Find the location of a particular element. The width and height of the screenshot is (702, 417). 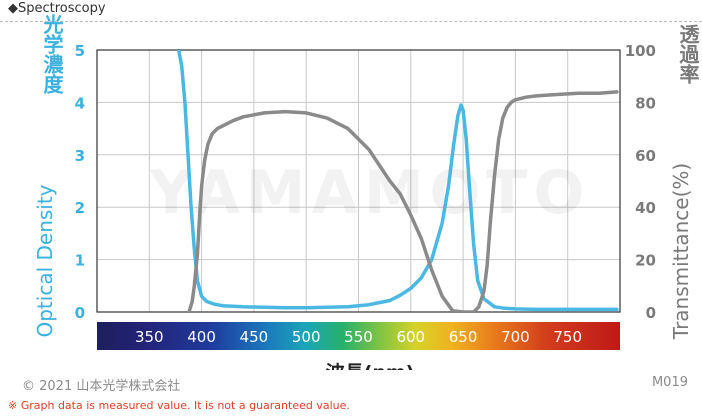

watermark-logo: YAMAMOTO is located at coordinates (370, 193).